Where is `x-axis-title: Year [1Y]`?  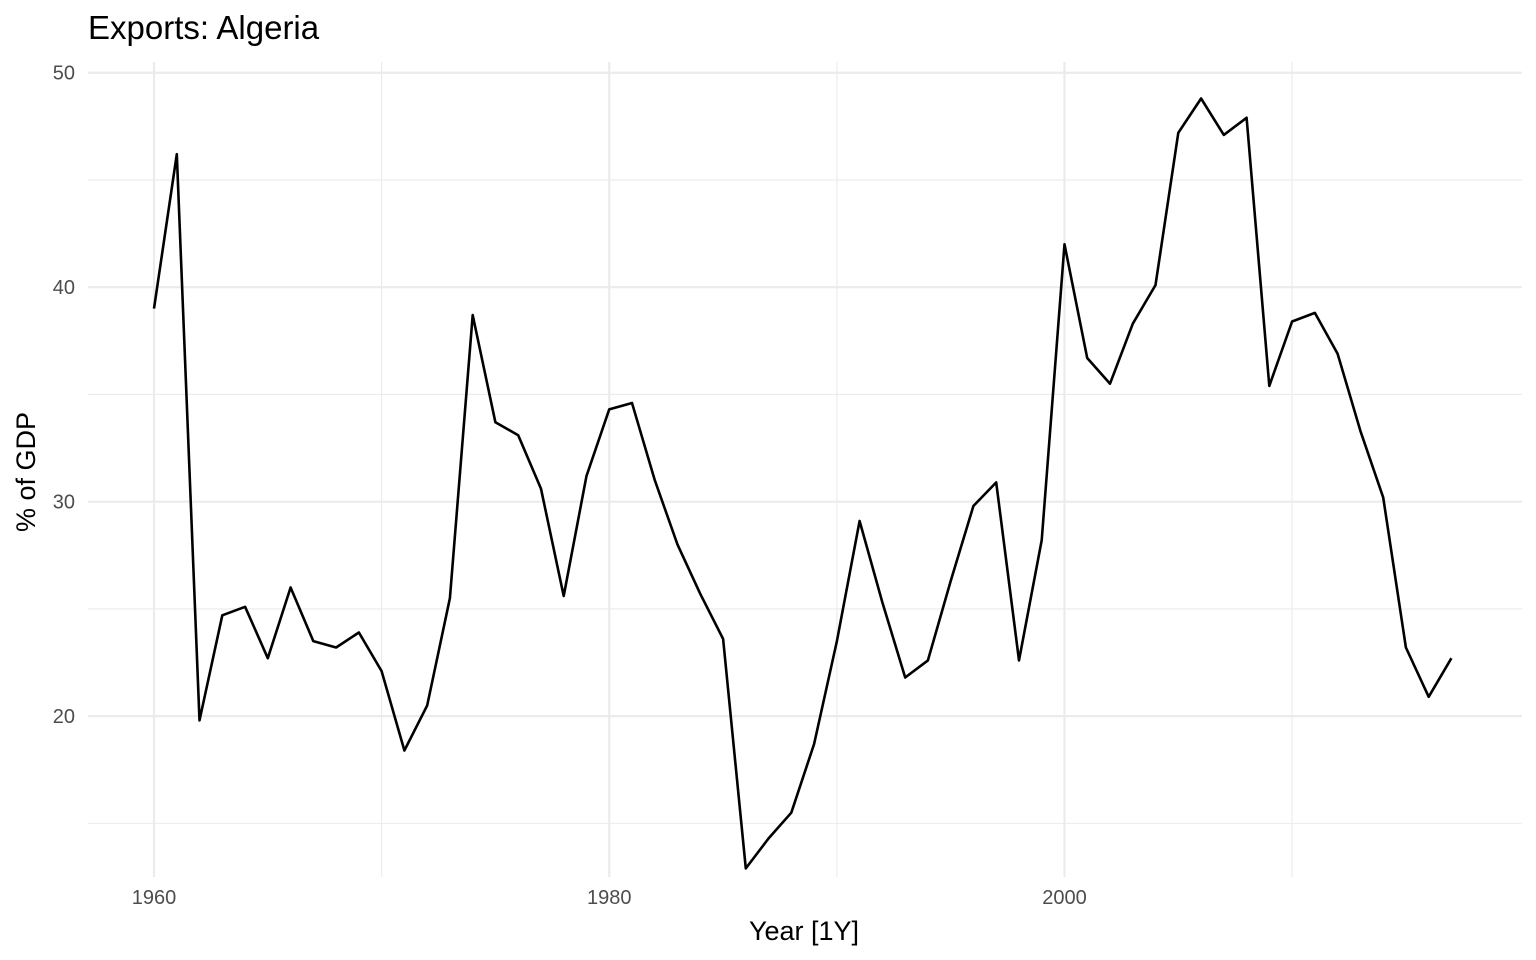 x-axis-title: Year [1Y] is located at coordinates (804, 931).